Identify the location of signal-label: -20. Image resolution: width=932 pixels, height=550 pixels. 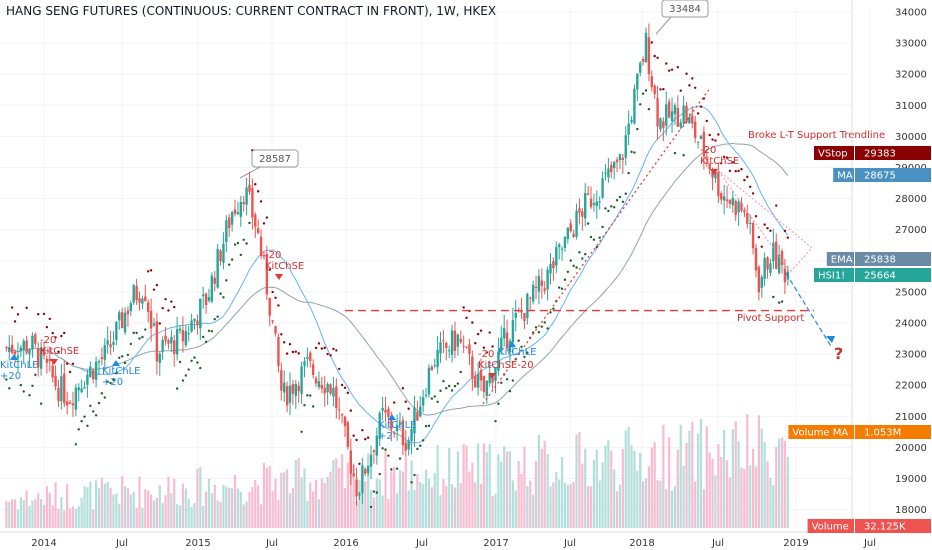
(48, 340).